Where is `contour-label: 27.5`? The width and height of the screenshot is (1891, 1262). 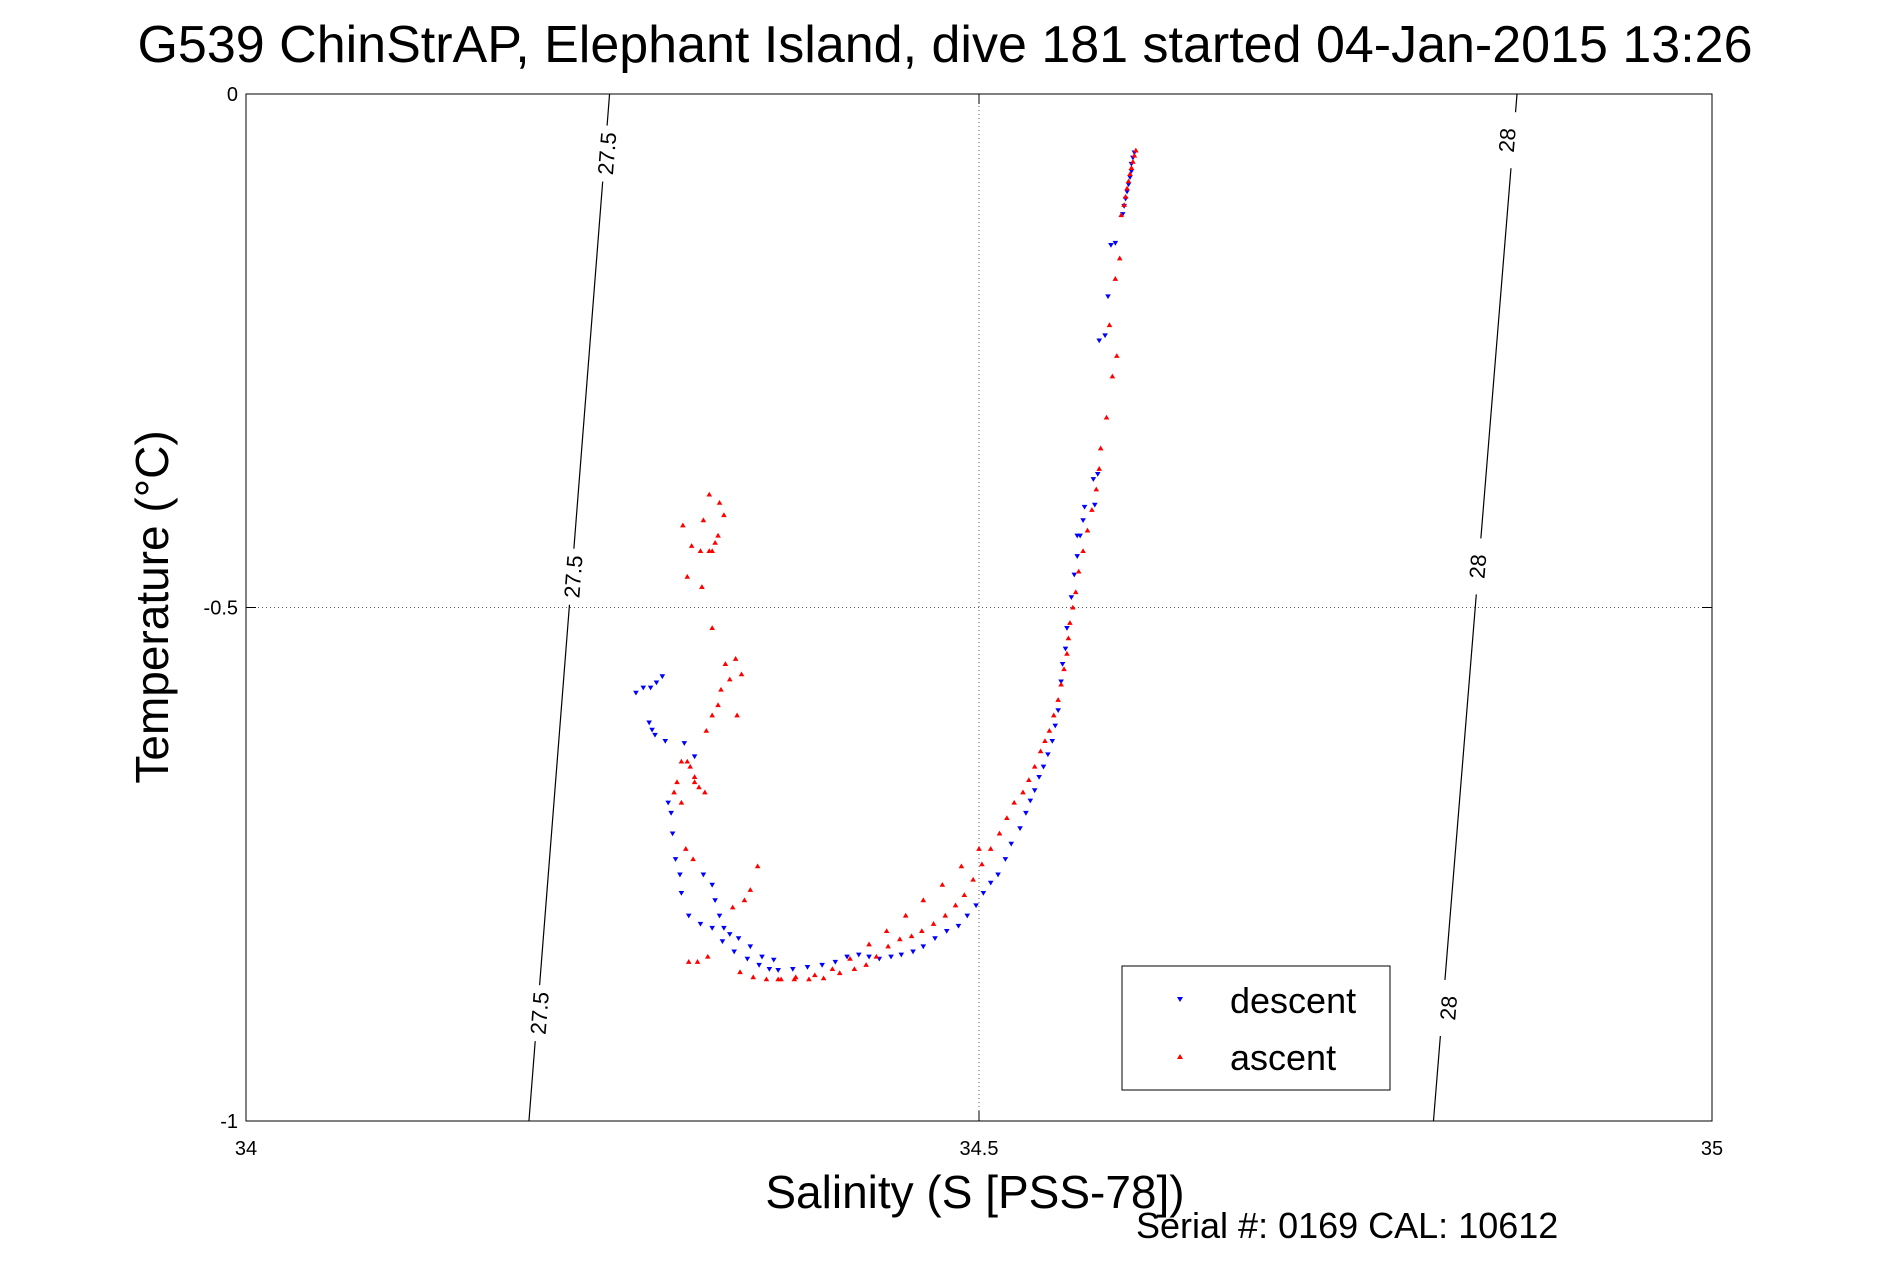 contour-label: 27.5 is located at coordinates (607, 153).